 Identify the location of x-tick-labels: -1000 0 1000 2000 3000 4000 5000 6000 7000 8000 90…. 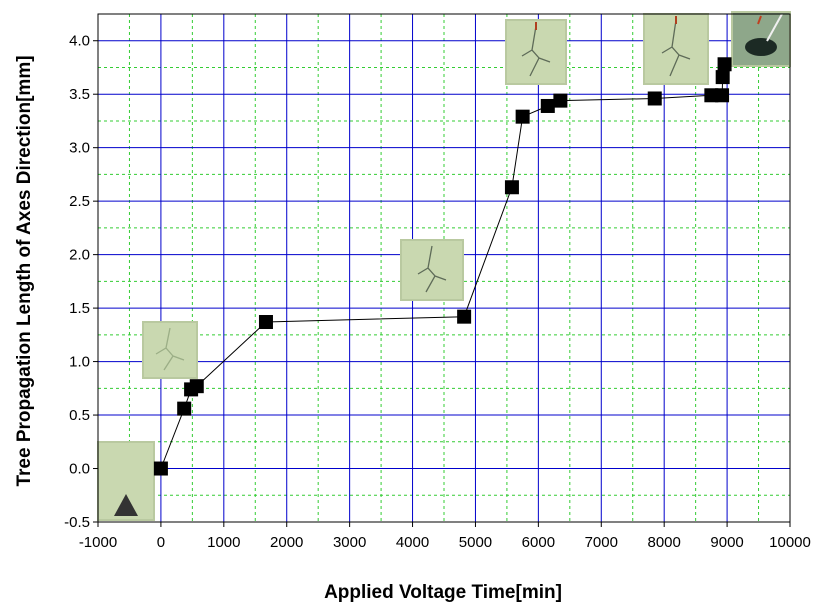
(445, 542).